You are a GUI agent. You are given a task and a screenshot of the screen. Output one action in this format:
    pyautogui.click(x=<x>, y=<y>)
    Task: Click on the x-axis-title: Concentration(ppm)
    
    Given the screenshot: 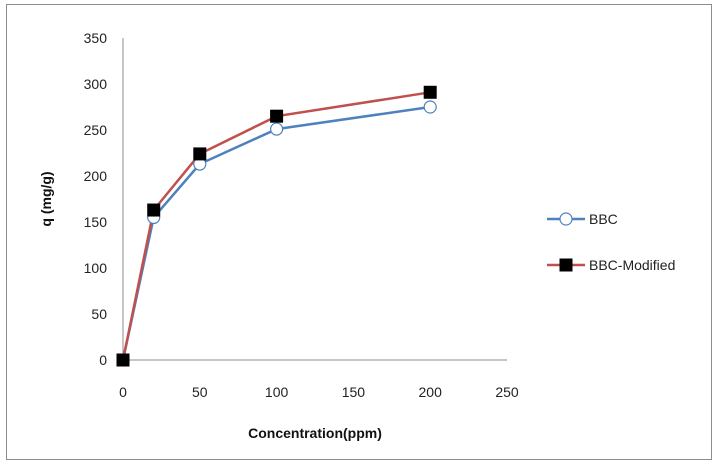 What is the action you would take?
    pyautogui.click(x=315, y=433)
    